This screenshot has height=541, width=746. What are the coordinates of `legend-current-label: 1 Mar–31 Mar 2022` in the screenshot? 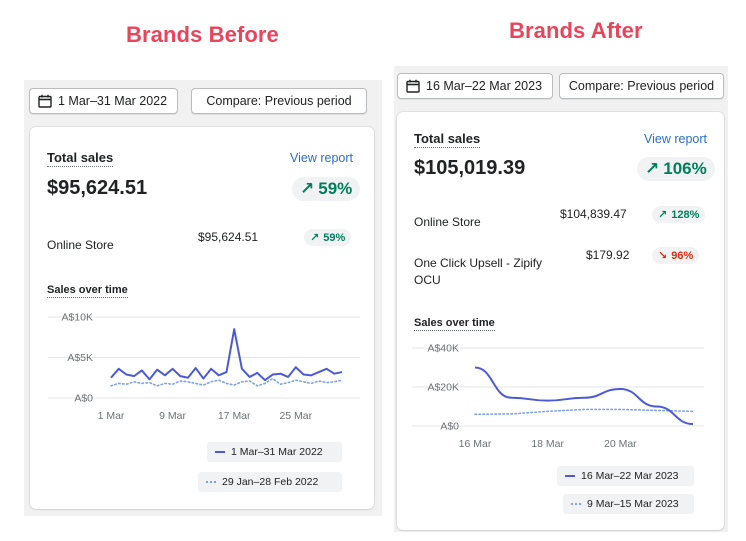 It's located at (277, 452).